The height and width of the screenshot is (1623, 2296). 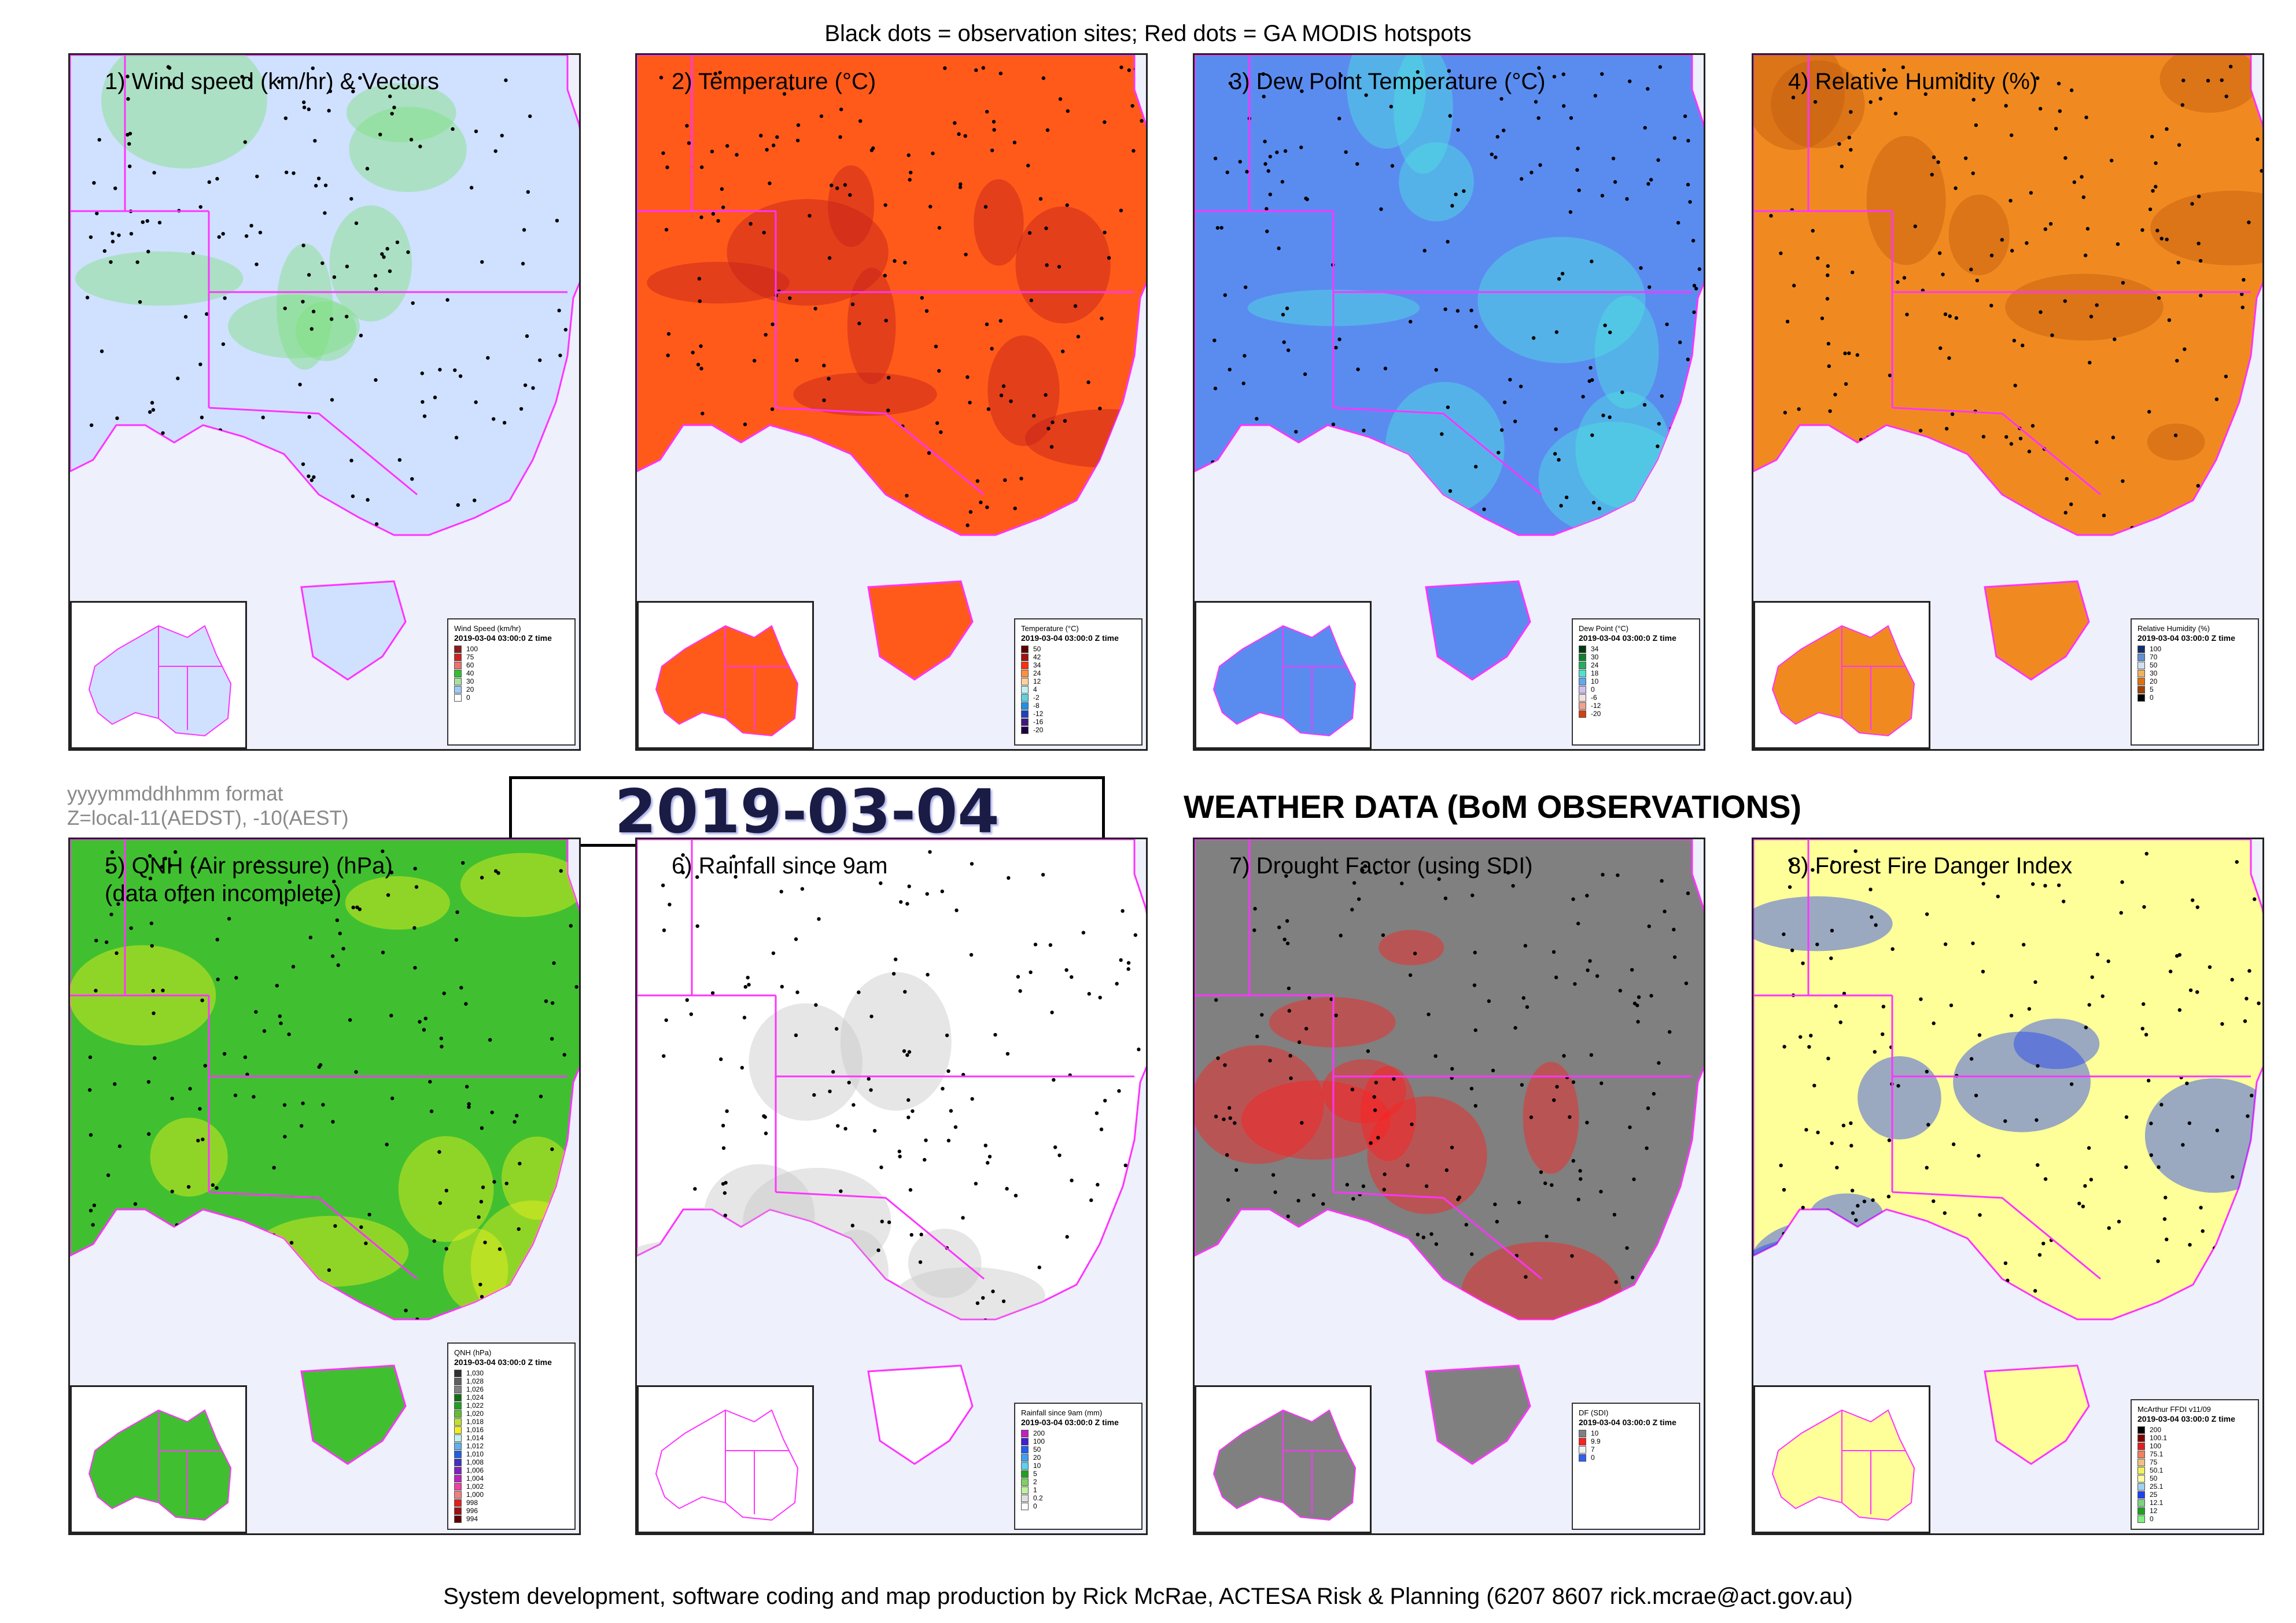 What do you see at coordinates (1478, 1415) in the screenshot?
I see `tasmania-fill` at bounding box center [1478, 1415].